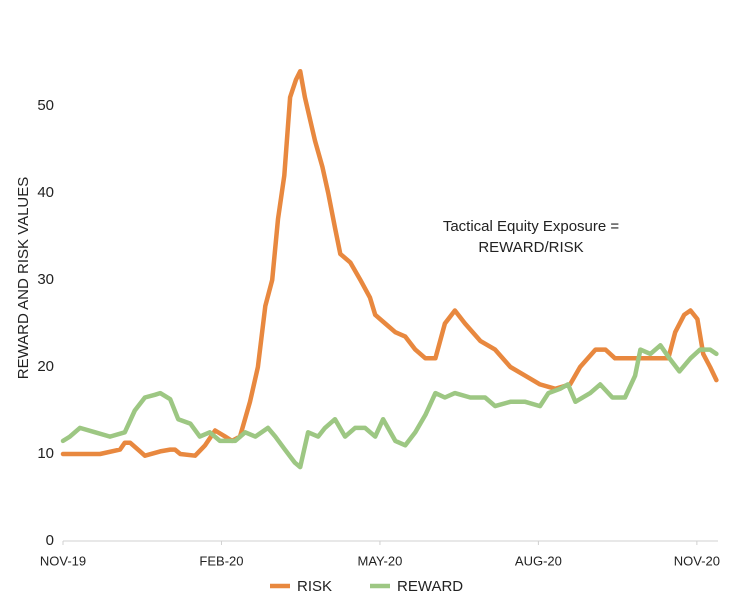  I want to click on x-tick-label: MAY-20, so click(380, 560).